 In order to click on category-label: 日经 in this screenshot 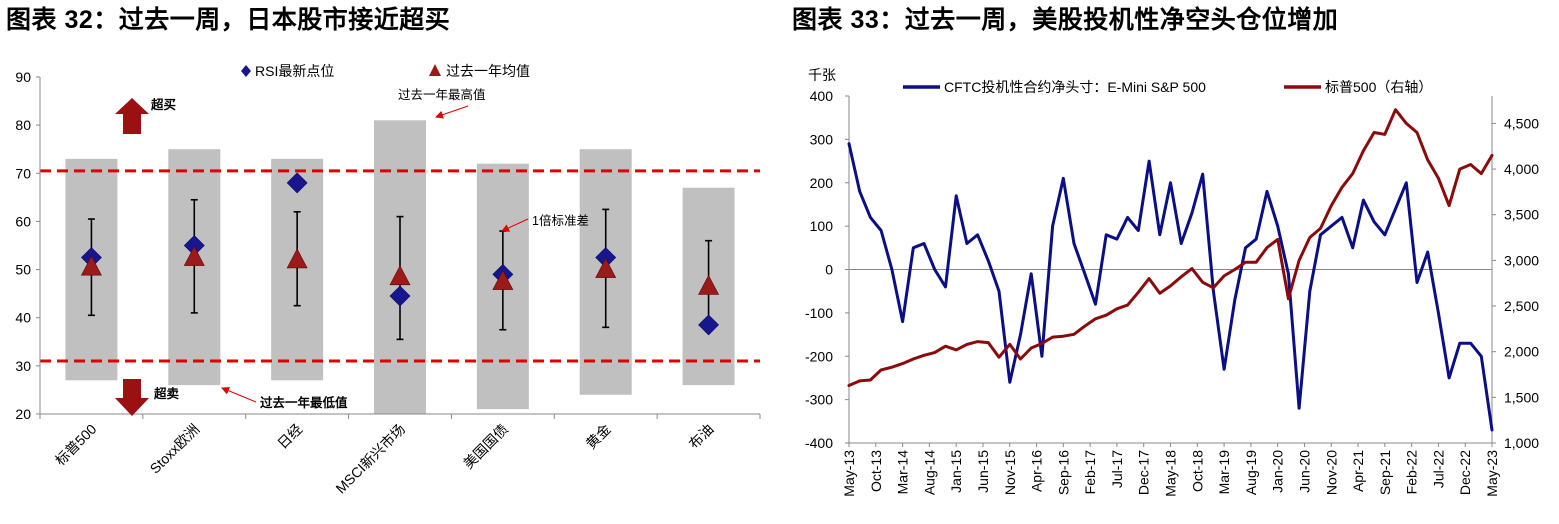, I will do `click(289, 436)`.